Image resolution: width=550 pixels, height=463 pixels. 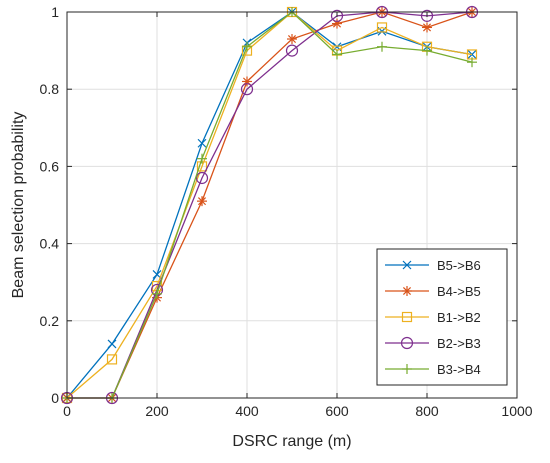 What do you see at coordinates (459, 317) in the screenshot?
I see `legend-label: B1->B2` at bounding box center [459, 317].